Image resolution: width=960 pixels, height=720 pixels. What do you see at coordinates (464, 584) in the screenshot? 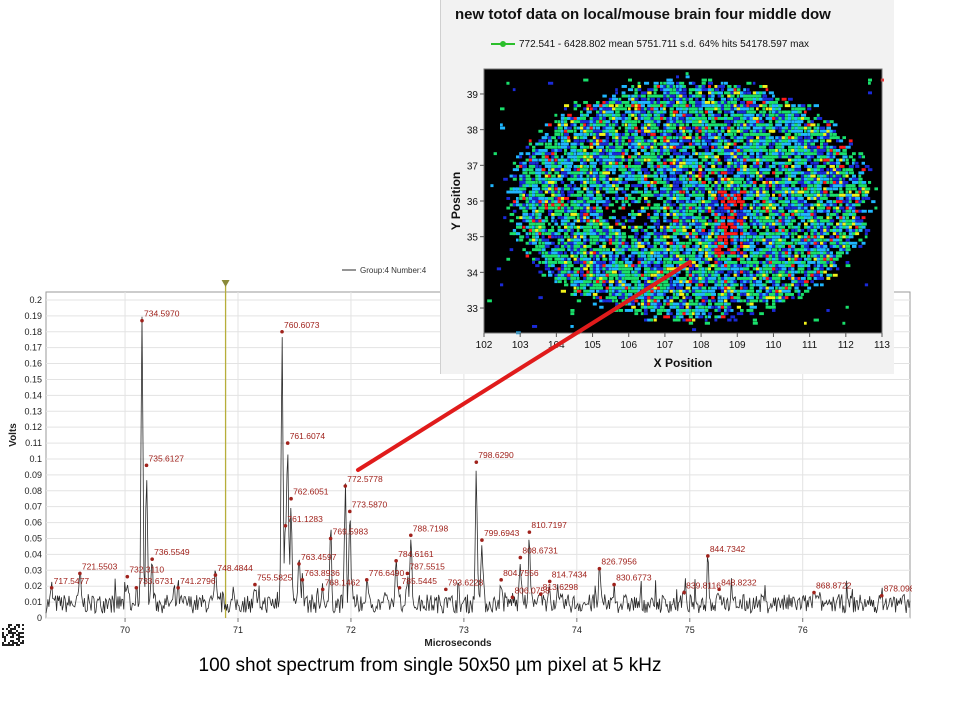
I see `peak-marker: 793.6228` at bounding box center [464, 584].